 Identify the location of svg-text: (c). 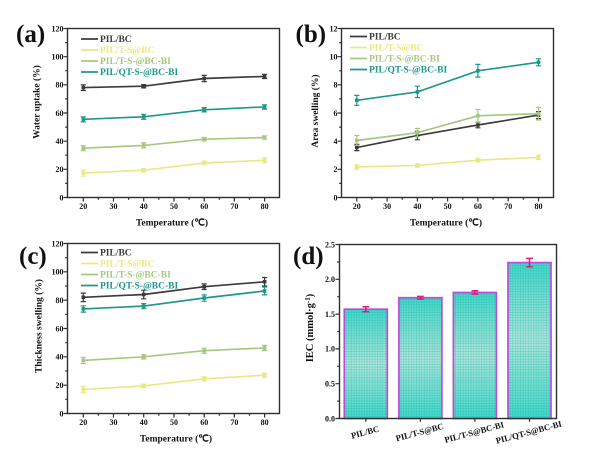
(33, 256).